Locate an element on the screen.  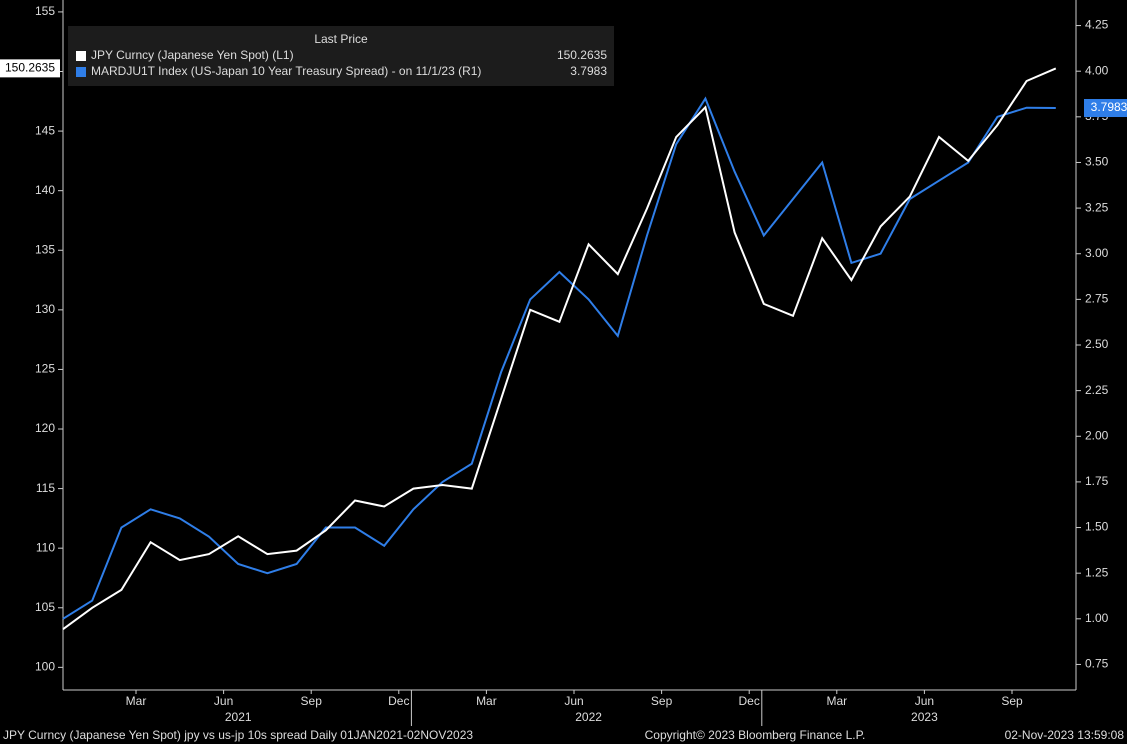
y2-tick-label: 1.25 is located at coordinates (1097, 572).